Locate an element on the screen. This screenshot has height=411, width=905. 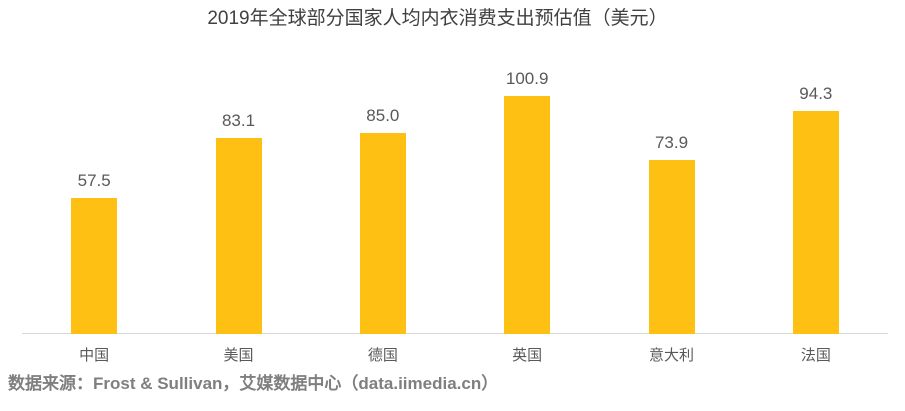
bar-value-label: 57.5 is located at coordinates (94, 180).